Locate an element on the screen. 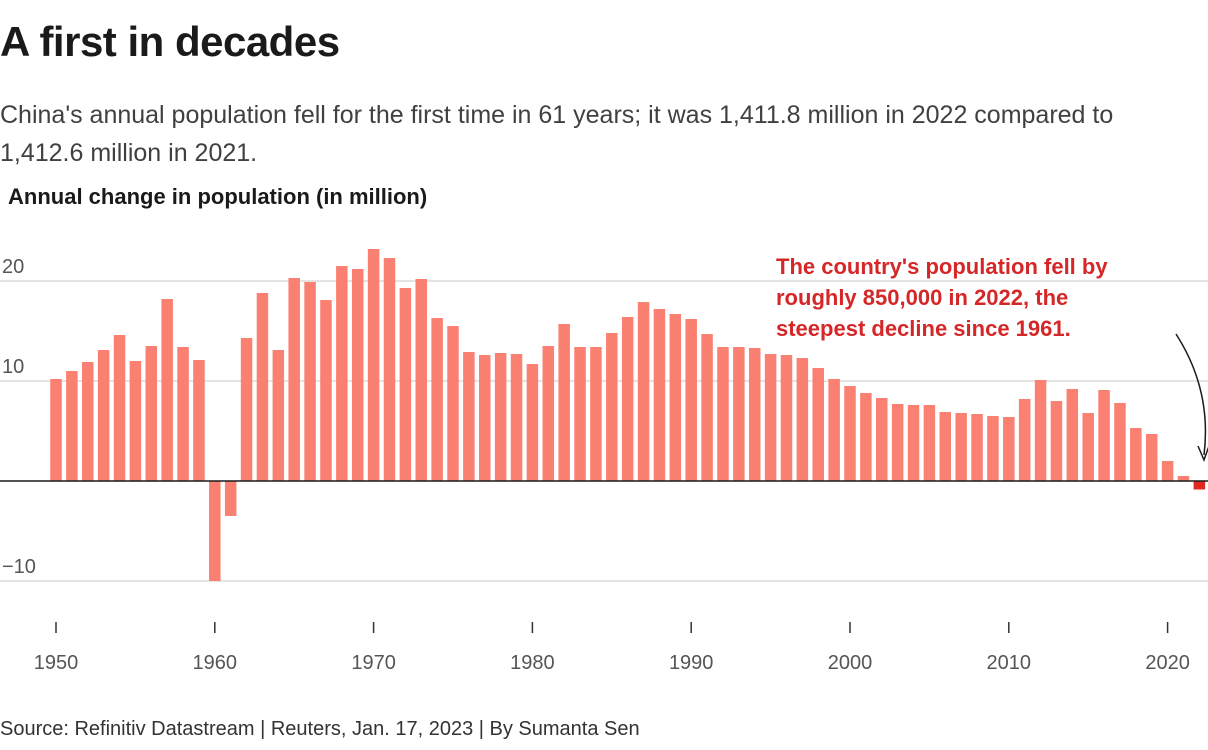 The height and width of the screenshot is (750, 1208). bar-1983 is located at coordinates (580, 414).